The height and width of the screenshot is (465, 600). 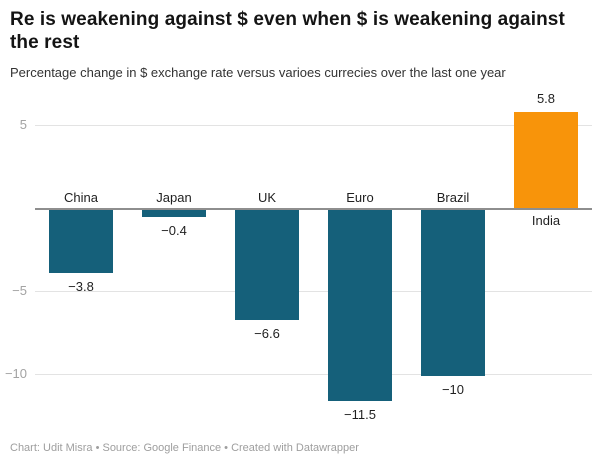 I want to click on category-label-china: China, so click(x=81, y=197).